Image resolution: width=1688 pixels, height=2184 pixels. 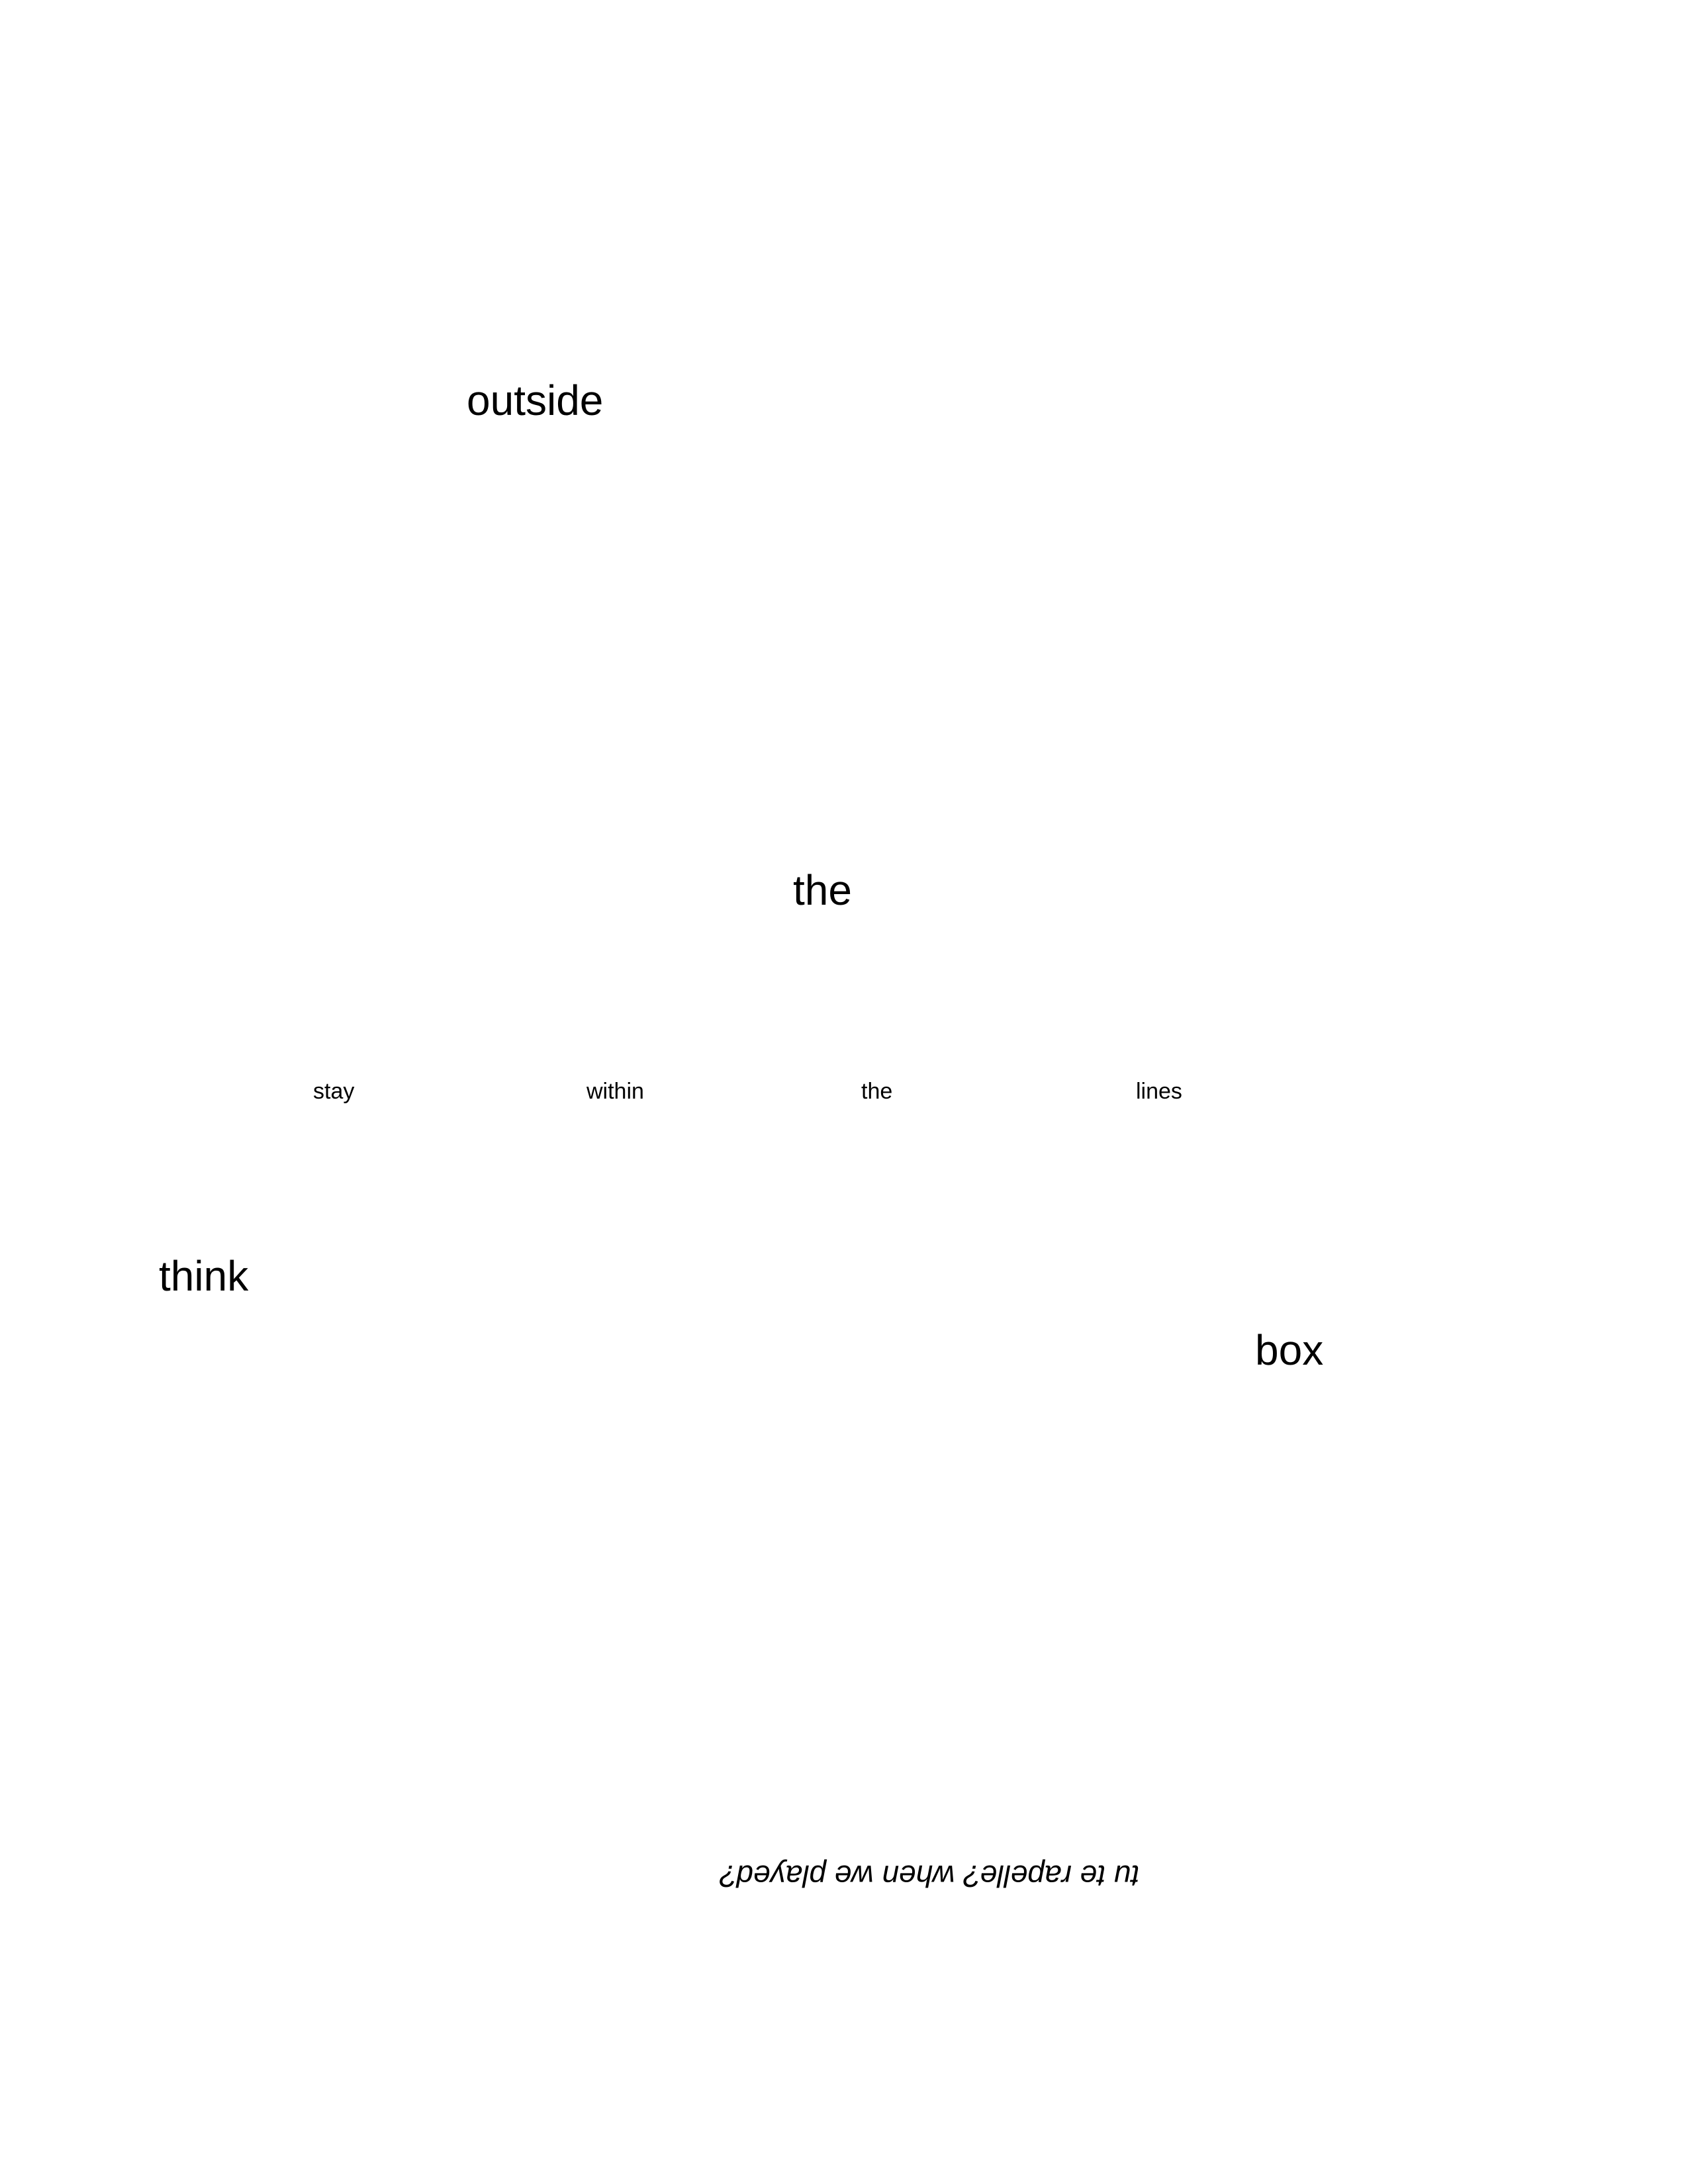 I want to click on word-the-large: the, so click(x=822, y=890).